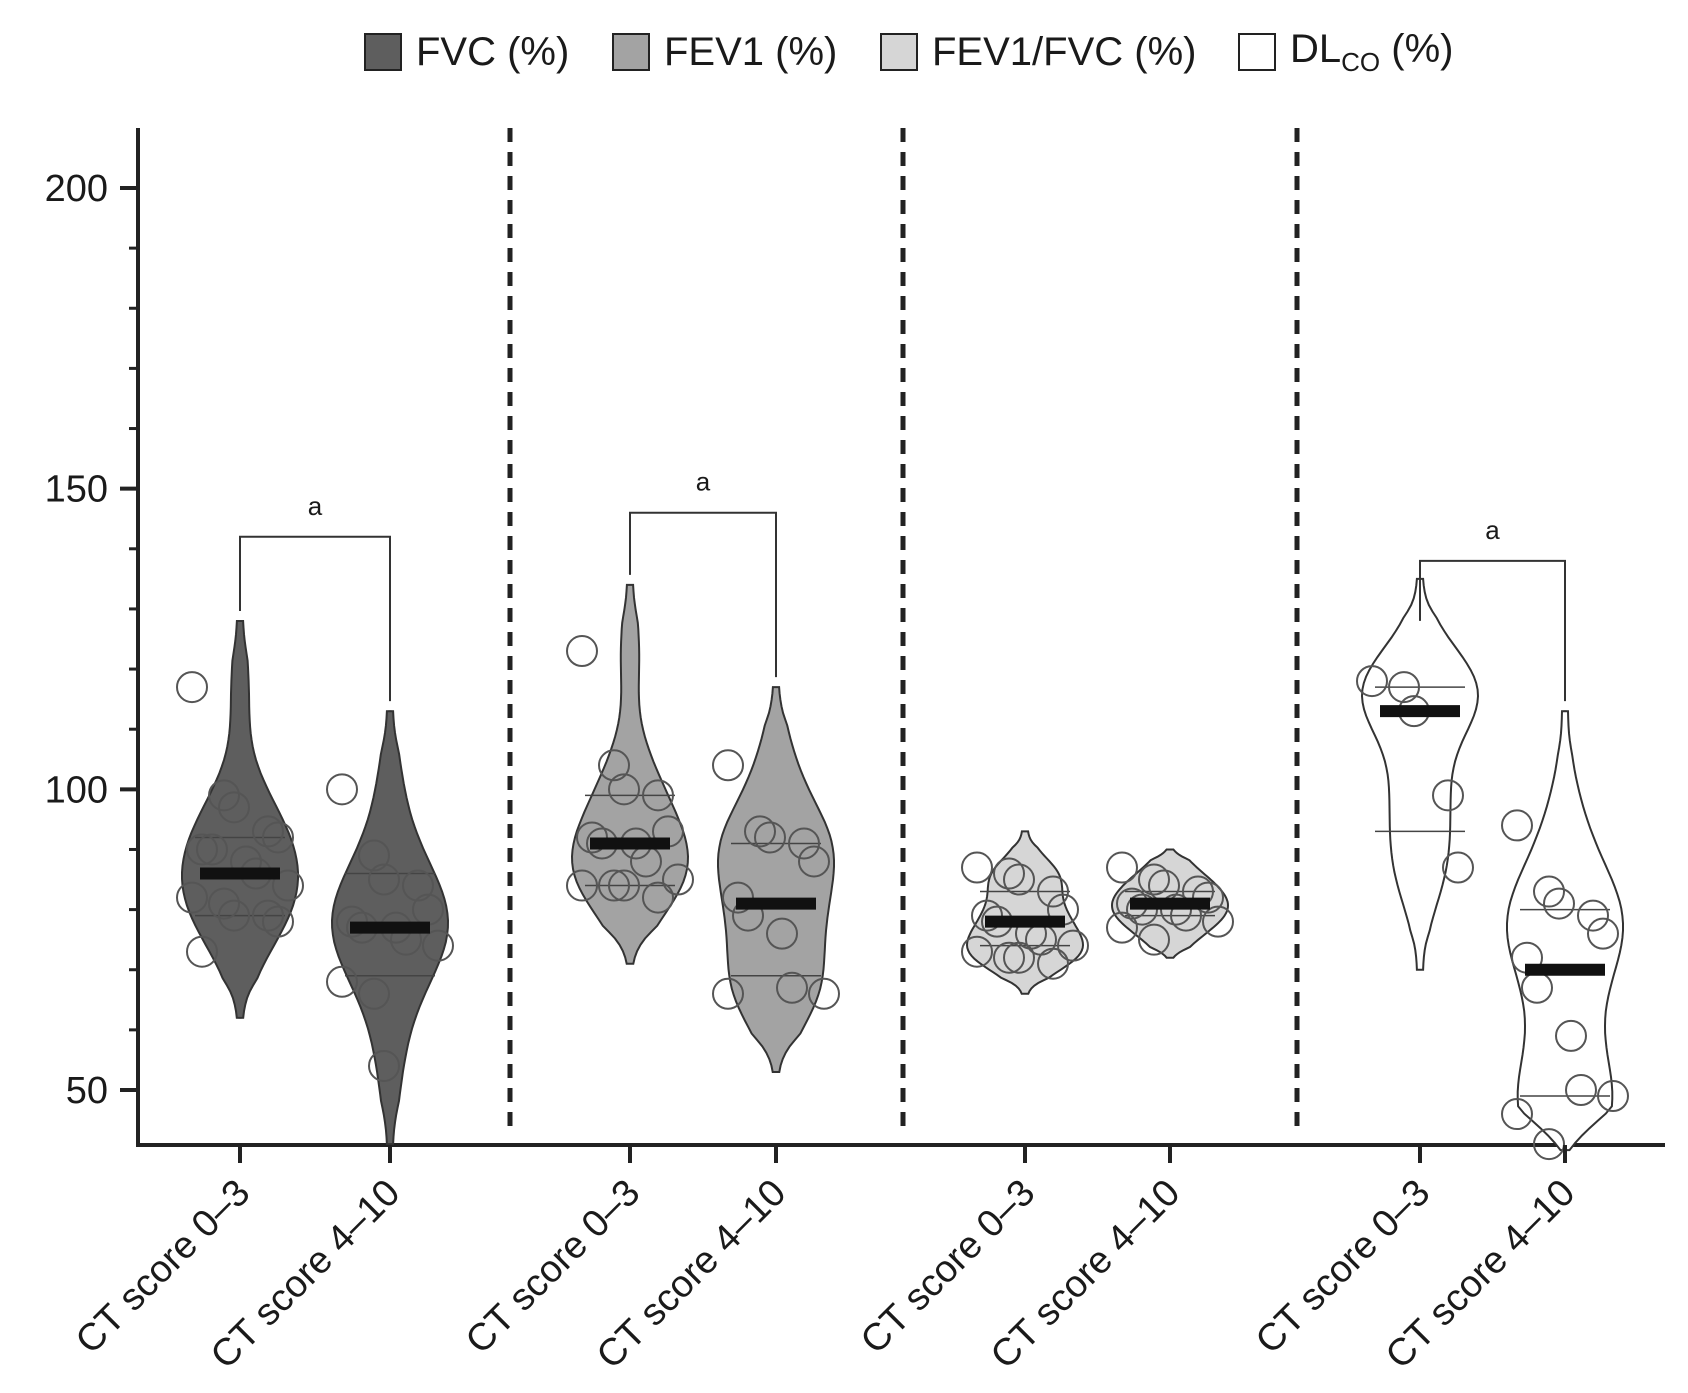  Describe the element at coordinates (76, 490) in the screenshot. I see `y-tick-label: 150` at that location.